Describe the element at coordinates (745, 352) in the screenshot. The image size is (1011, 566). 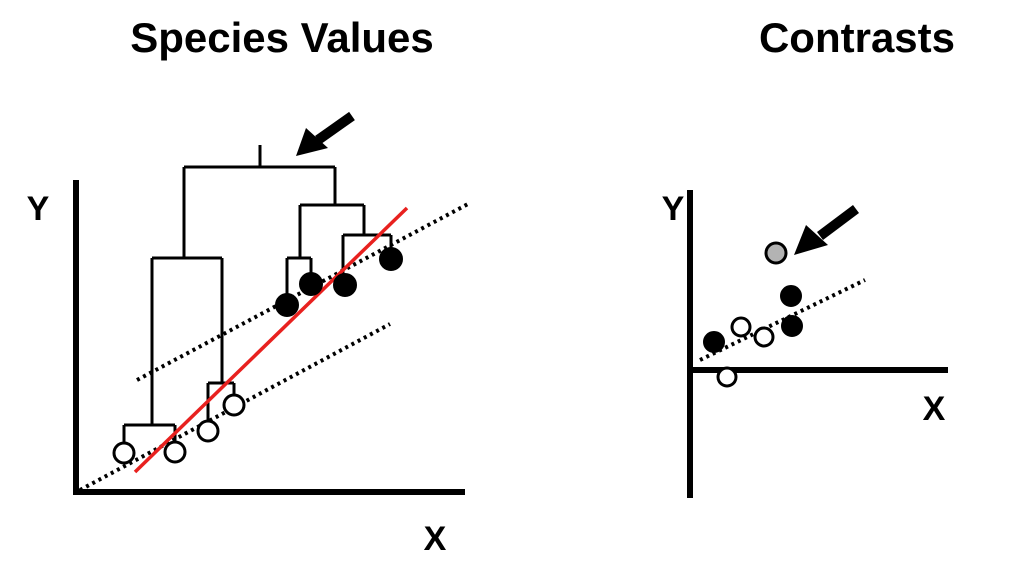
I see `open-contrast-points` at that location.